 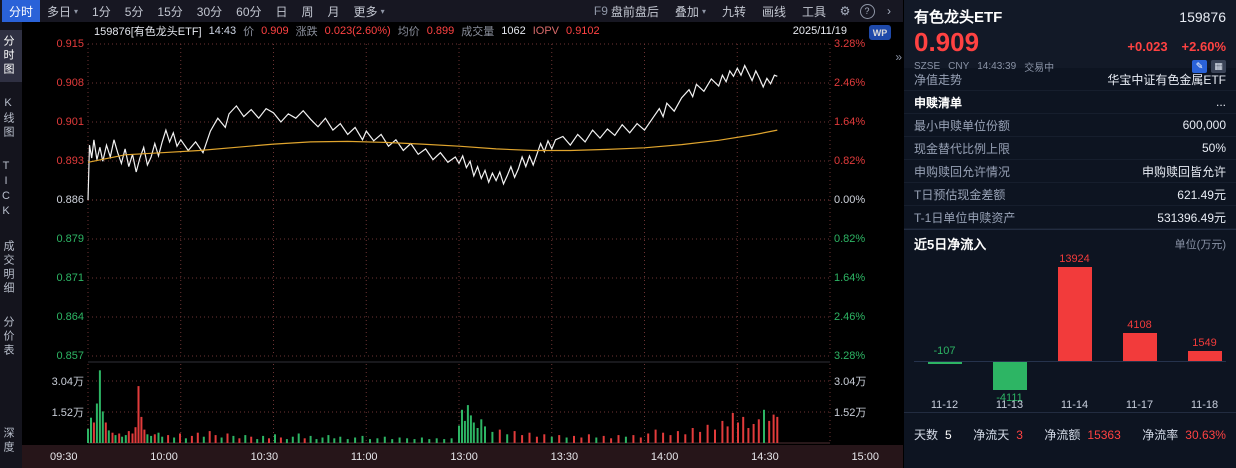 What do you see at coordinates (6, 190) in the screenshot?
I see `sidebar-item-tick: TICK` at bounding box center [6, 190].